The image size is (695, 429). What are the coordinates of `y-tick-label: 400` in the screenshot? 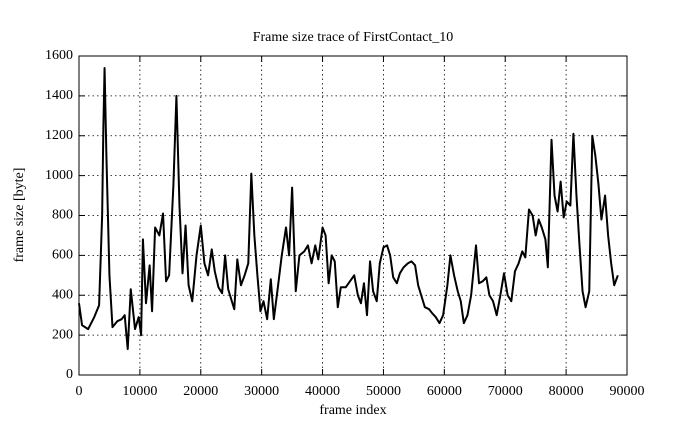 It's located at (62, 294).